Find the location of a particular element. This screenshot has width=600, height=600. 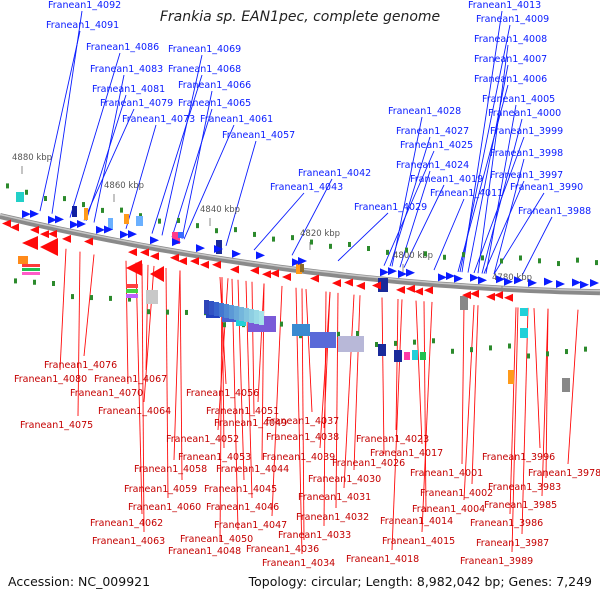

reverse-gene-label: Franean1_3989 is located at coordinates (496, 561).